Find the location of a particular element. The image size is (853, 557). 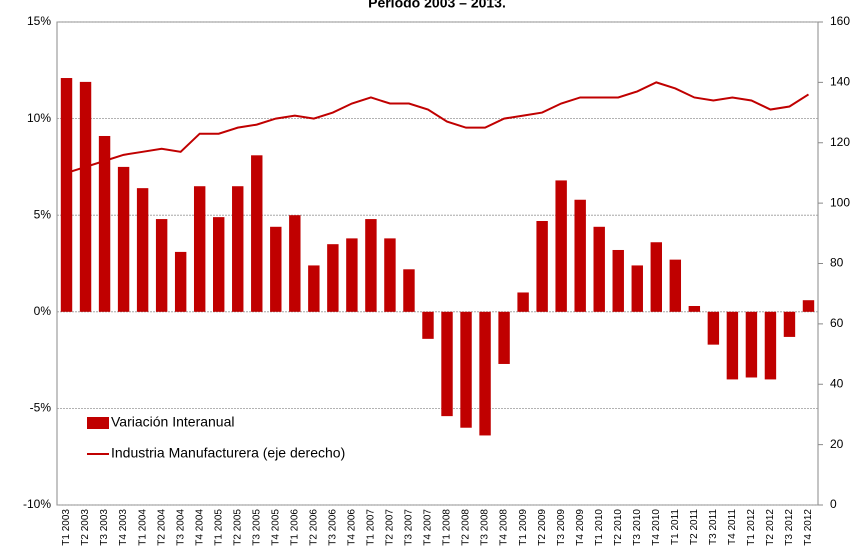

y-tick-label: 5% is located at coordinates (43, 214).